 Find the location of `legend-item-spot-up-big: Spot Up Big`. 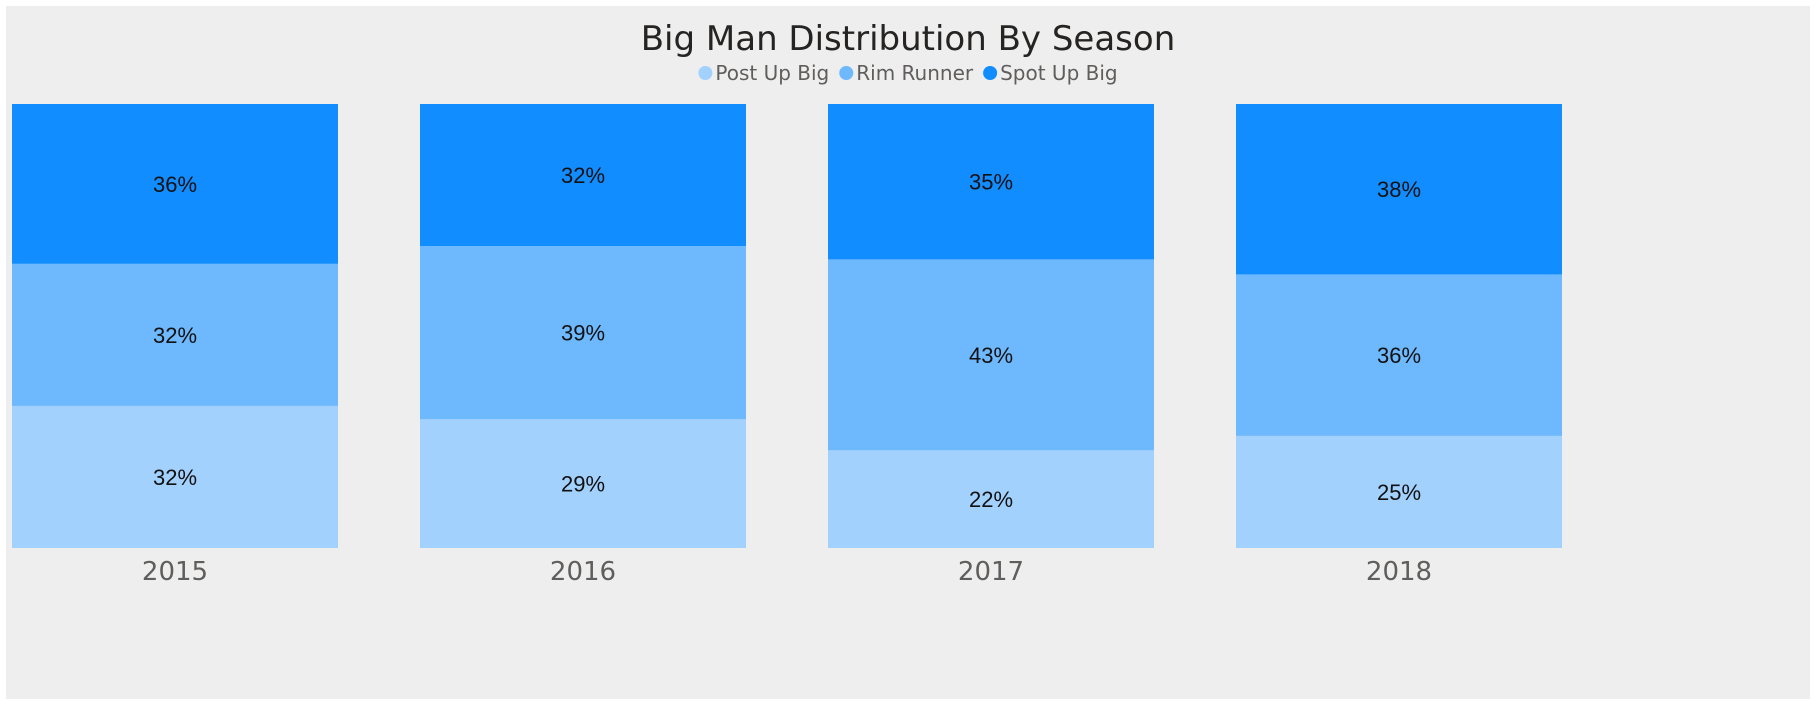

legend-item-spot-up-big: Spot Up Big is located at coordinates (1050, 73).